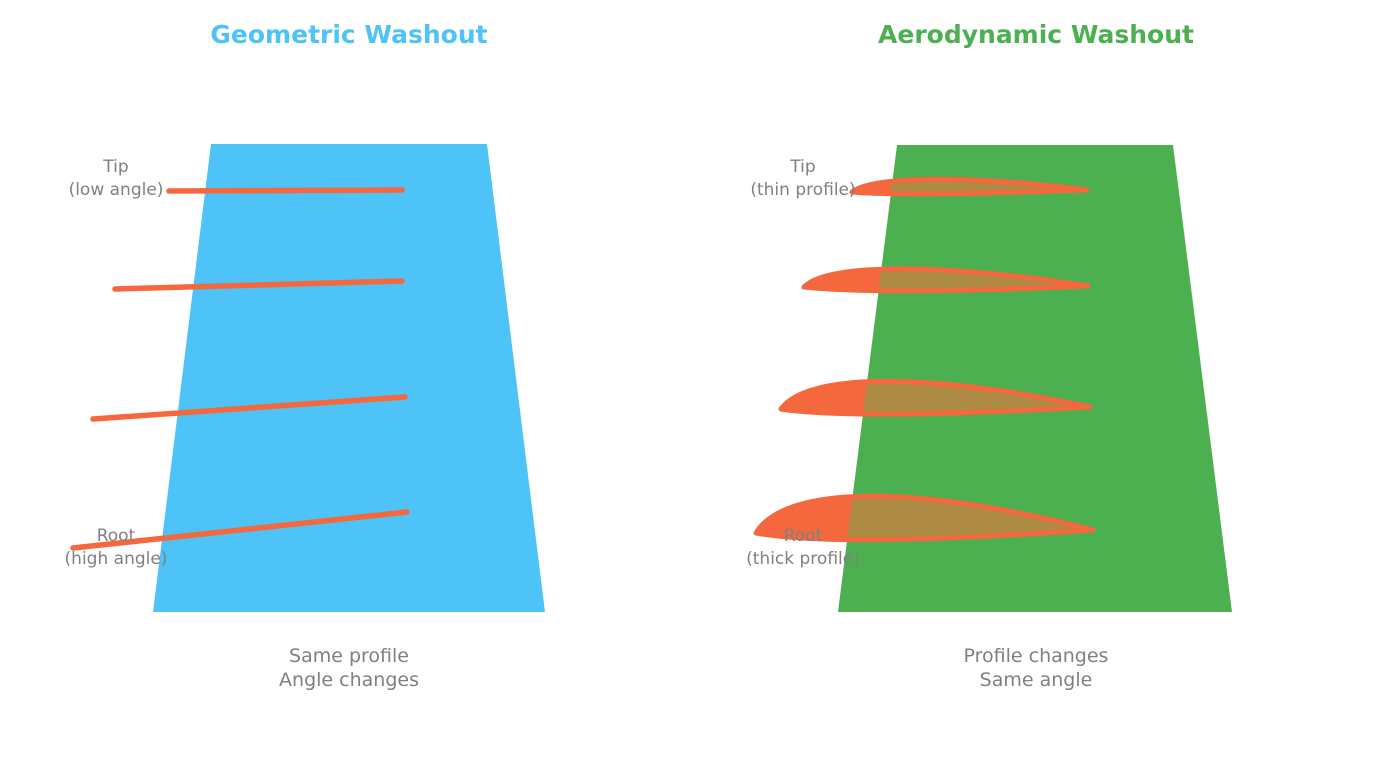 The image size is (1384, 783). I want to click on right-root-label-line2: (thick profile), so click(803, 559).